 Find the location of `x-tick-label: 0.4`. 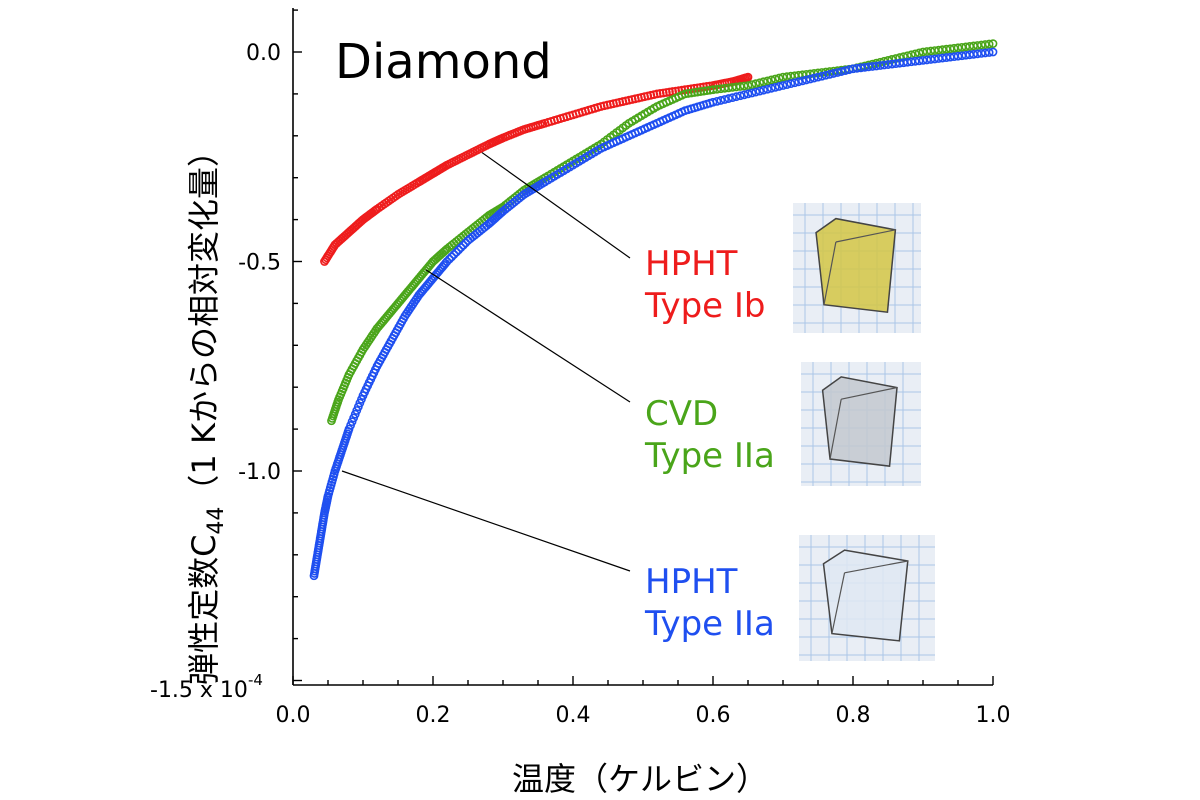

x-tick-label: 0.4 is located at coordinates (573, 715).